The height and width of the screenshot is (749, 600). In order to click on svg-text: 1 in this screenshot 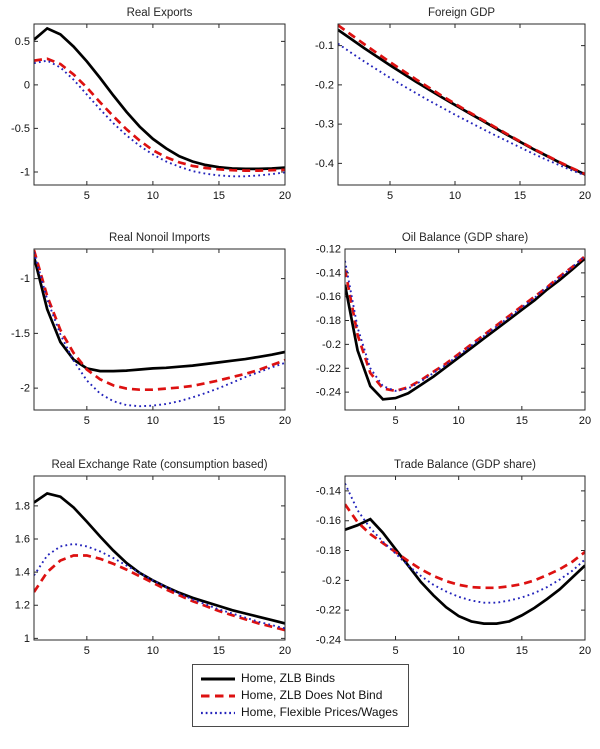, I will do `click(27, 639)`.